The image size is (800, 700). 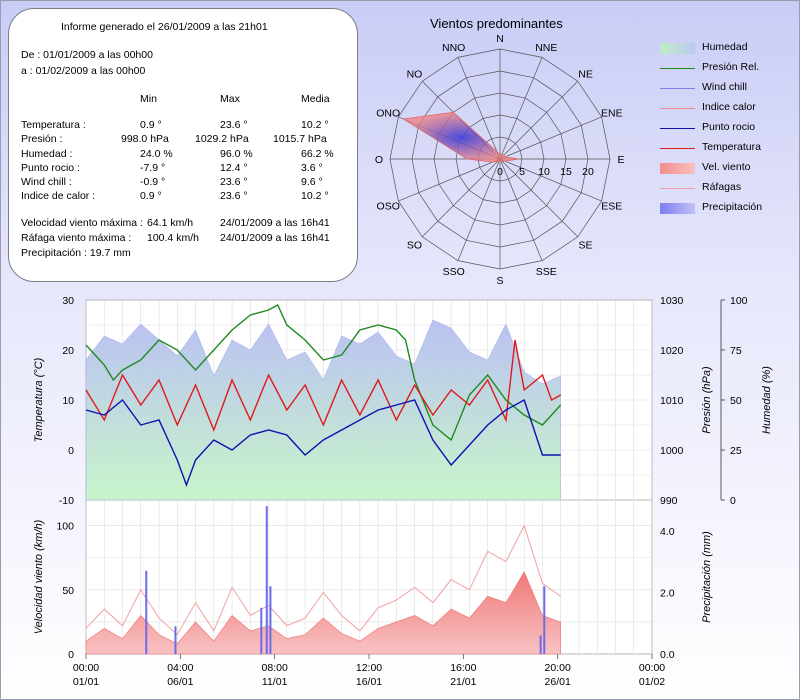 What do you see at coordinates (323, 443) in the screenshot?
I see `dew-point-line` at bounding box center [323, 443].